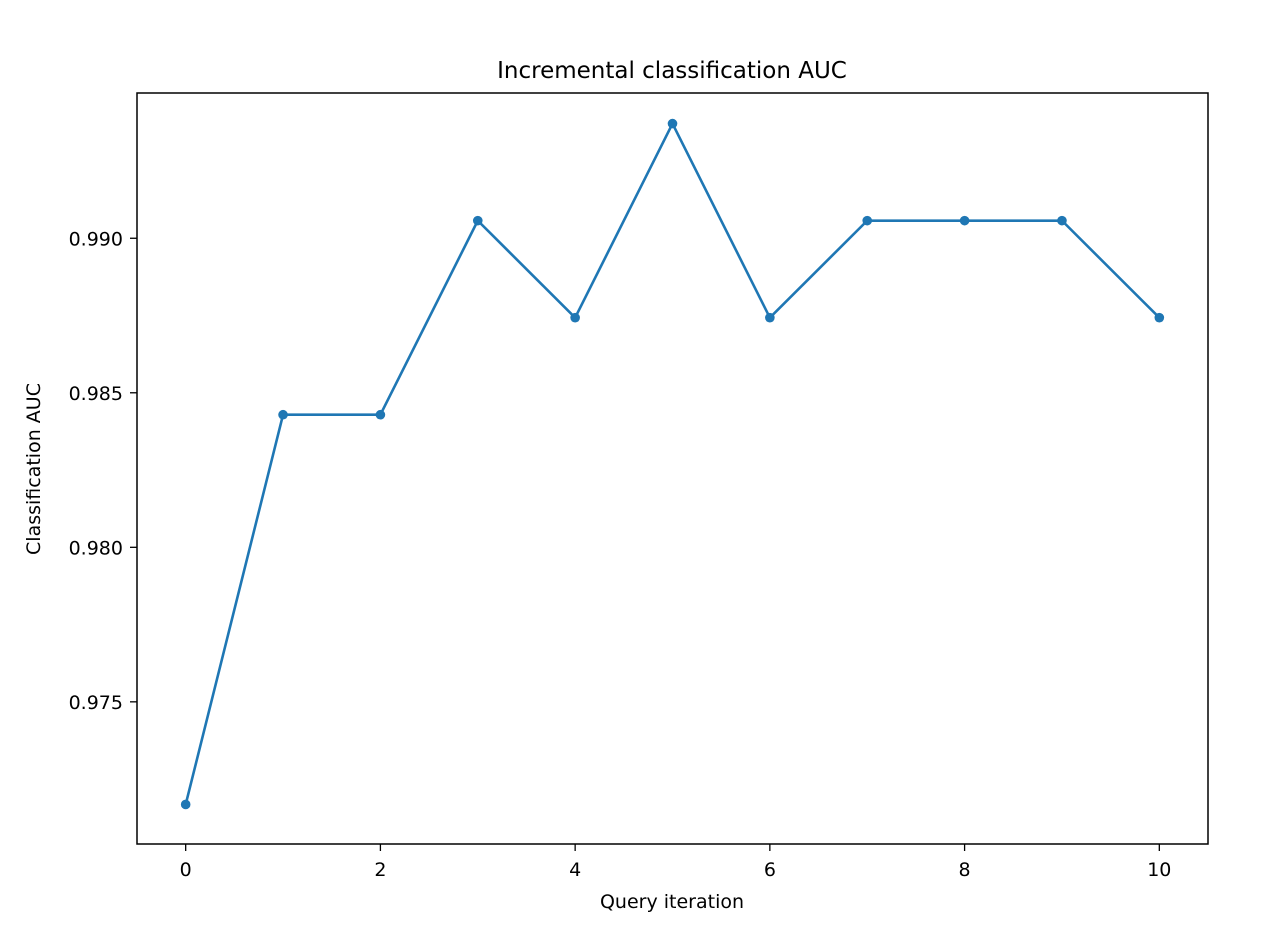 The height and width of the screenshot is (945, 1271). What do you see at coordinates (672, 71) in the screenshot?
I see `chart-title: Incremental classification AUC` at bounding box center [672, 71].